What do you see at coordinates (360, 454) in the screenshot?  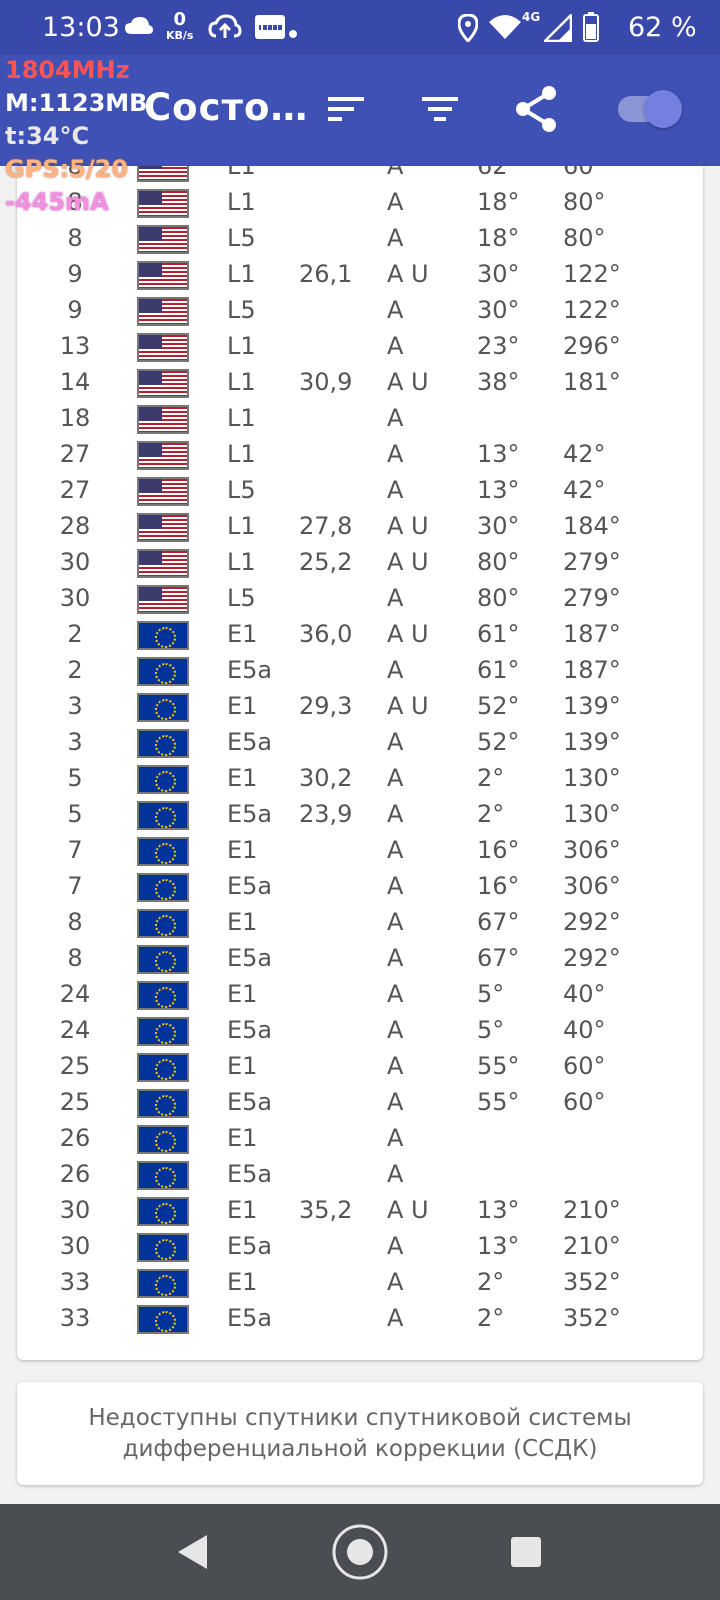 I see `satellite-row: 27 L1 A 13° 42°` at bounding box center [360, 454].